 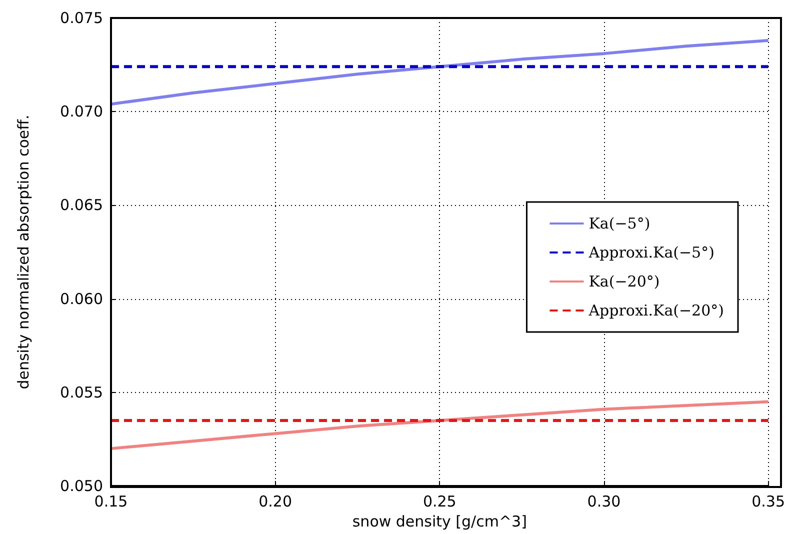 I want to click on y-tick-label: 0.060, so click(x=81, y=299).